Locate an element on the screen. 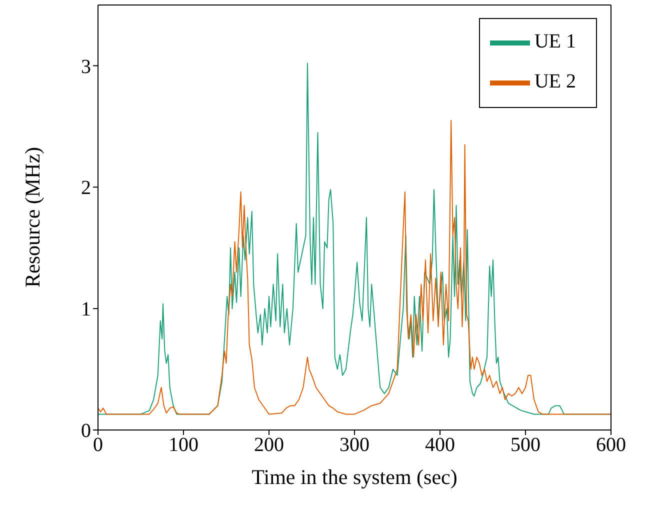  x-tick-label: 600 is located at coordinates (611, 445).